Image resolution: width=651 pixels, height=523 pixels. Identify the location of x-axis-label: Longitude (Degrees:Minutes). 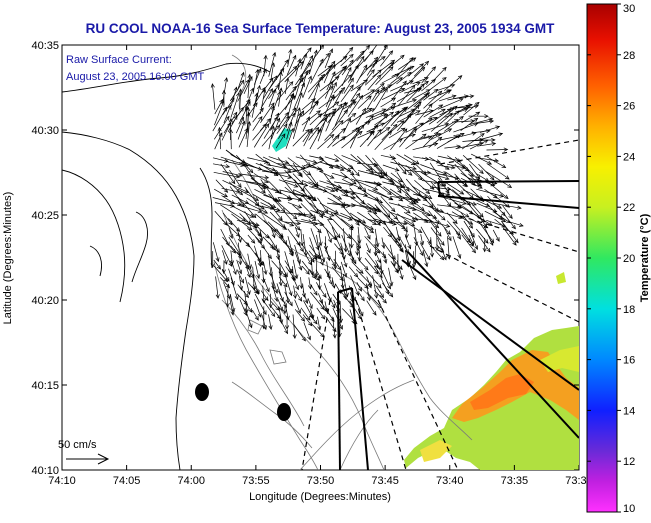
(320, 497).